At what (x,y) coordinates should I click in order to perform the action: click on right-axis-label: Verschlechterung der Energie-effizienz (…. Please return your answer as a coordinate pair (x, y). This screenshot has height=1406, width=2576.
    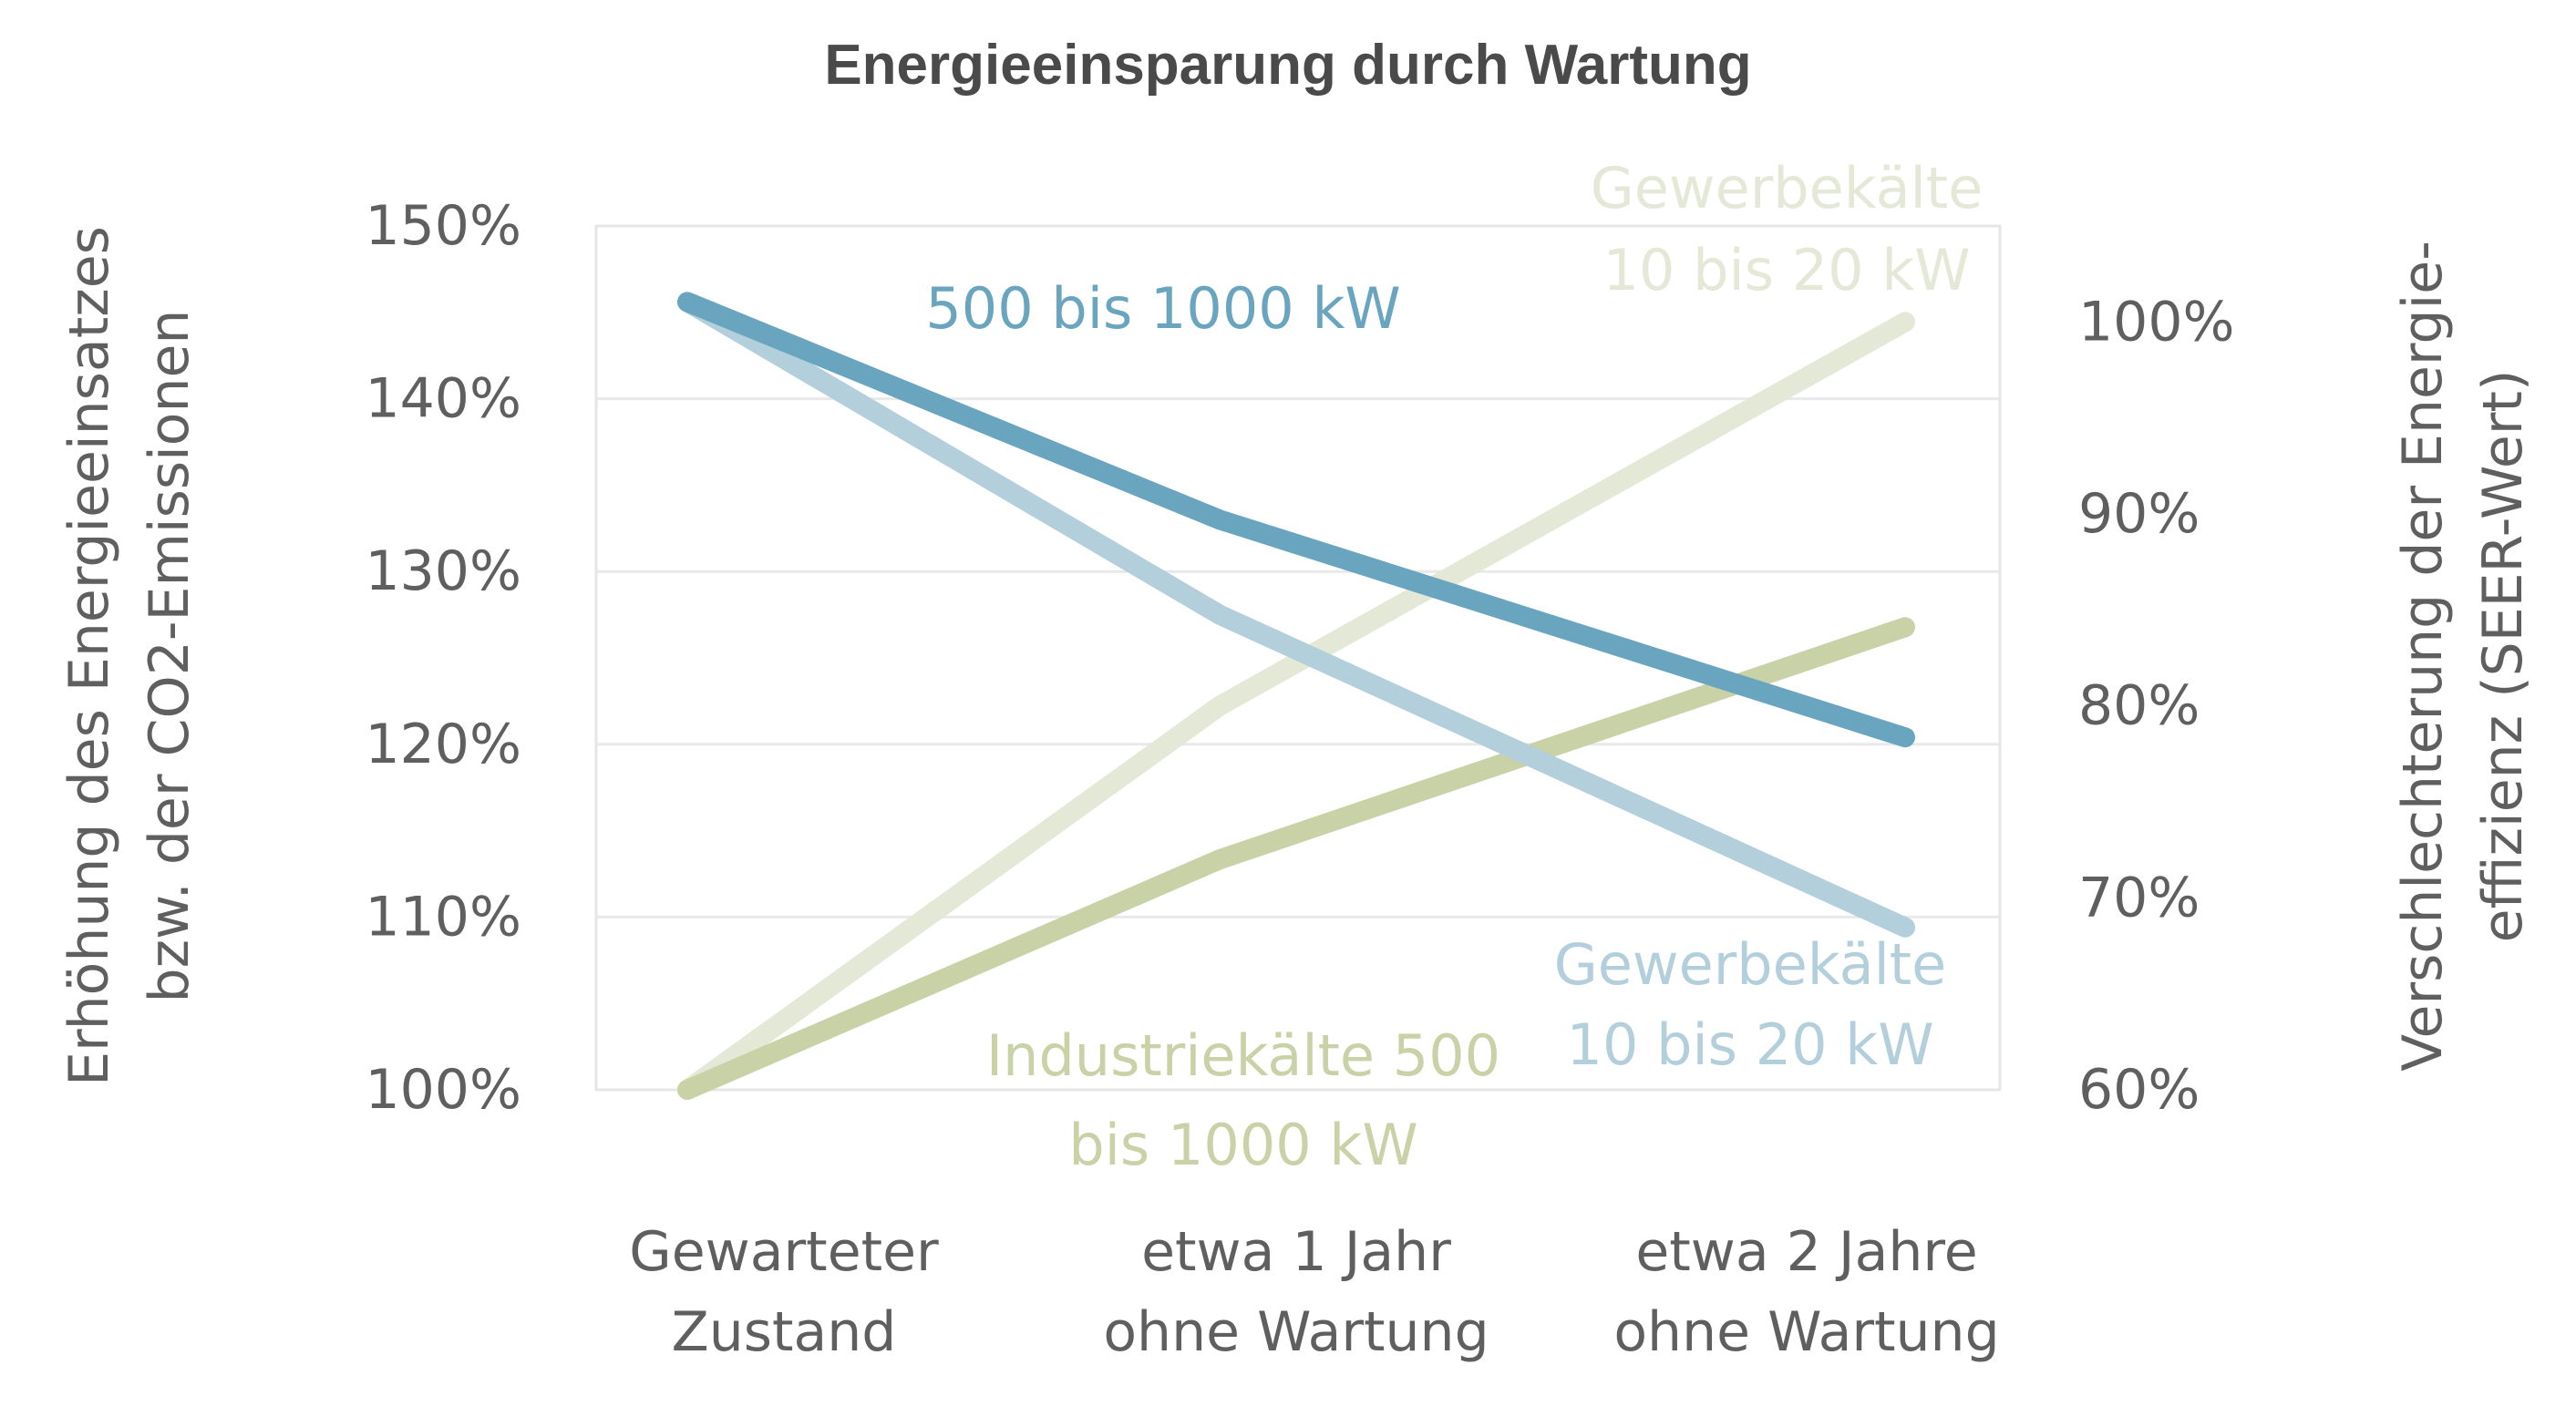
    Looking at the image, I should click on (2463, 656).